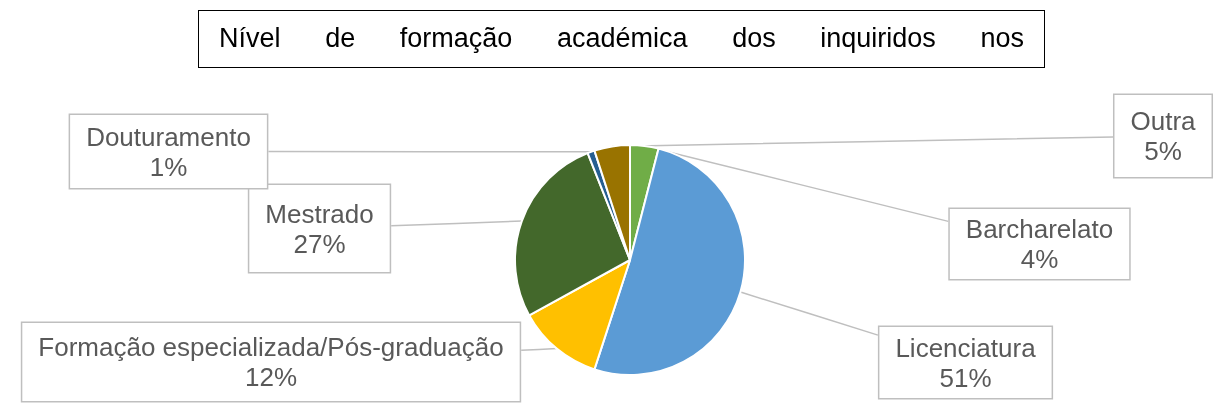 This screenshot has height=403, width=1232. Describe the element at coordinates (1039, 229) in the screenshot. I see `slice-label: Barcharelato` at that location.